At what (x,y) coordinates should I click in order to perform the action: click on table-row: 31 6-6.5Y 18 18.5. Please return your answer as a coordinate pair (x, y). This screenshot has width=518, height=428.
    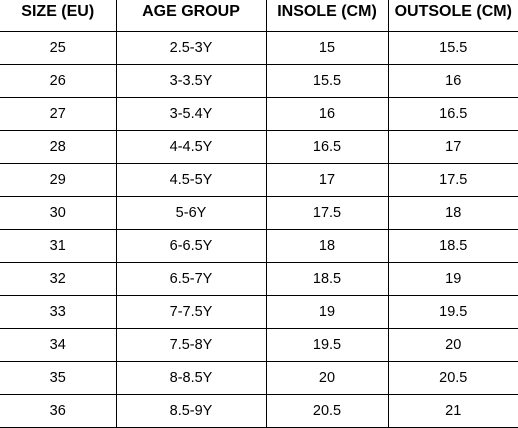
    Looking at the image, I should click on (259, 246).